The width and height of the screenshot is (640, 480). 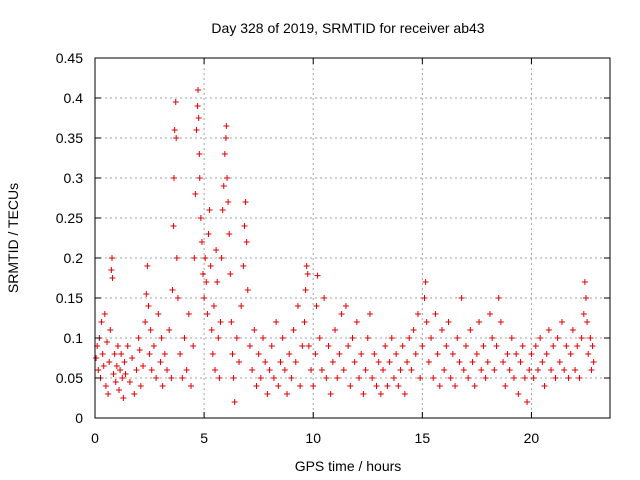 What do you see at coordinates (74, 98) in the screenshot?
I see `y-tick-label: 0.4` at bounding box center [74, 98].